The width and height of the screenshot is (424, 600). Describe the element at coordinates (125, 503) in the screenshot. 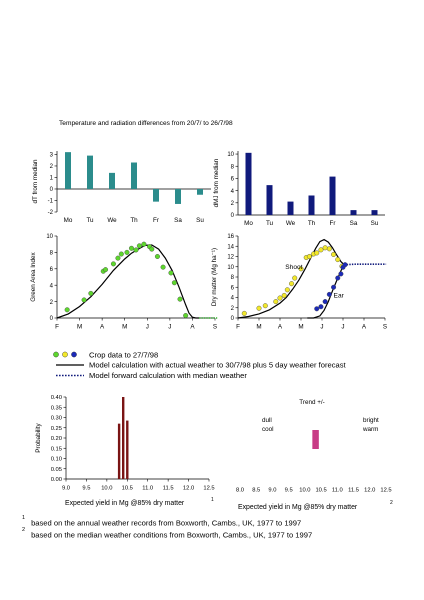

I see `prob-x-axis-label: Expected yield in Mg @85% dry matter` at that location.